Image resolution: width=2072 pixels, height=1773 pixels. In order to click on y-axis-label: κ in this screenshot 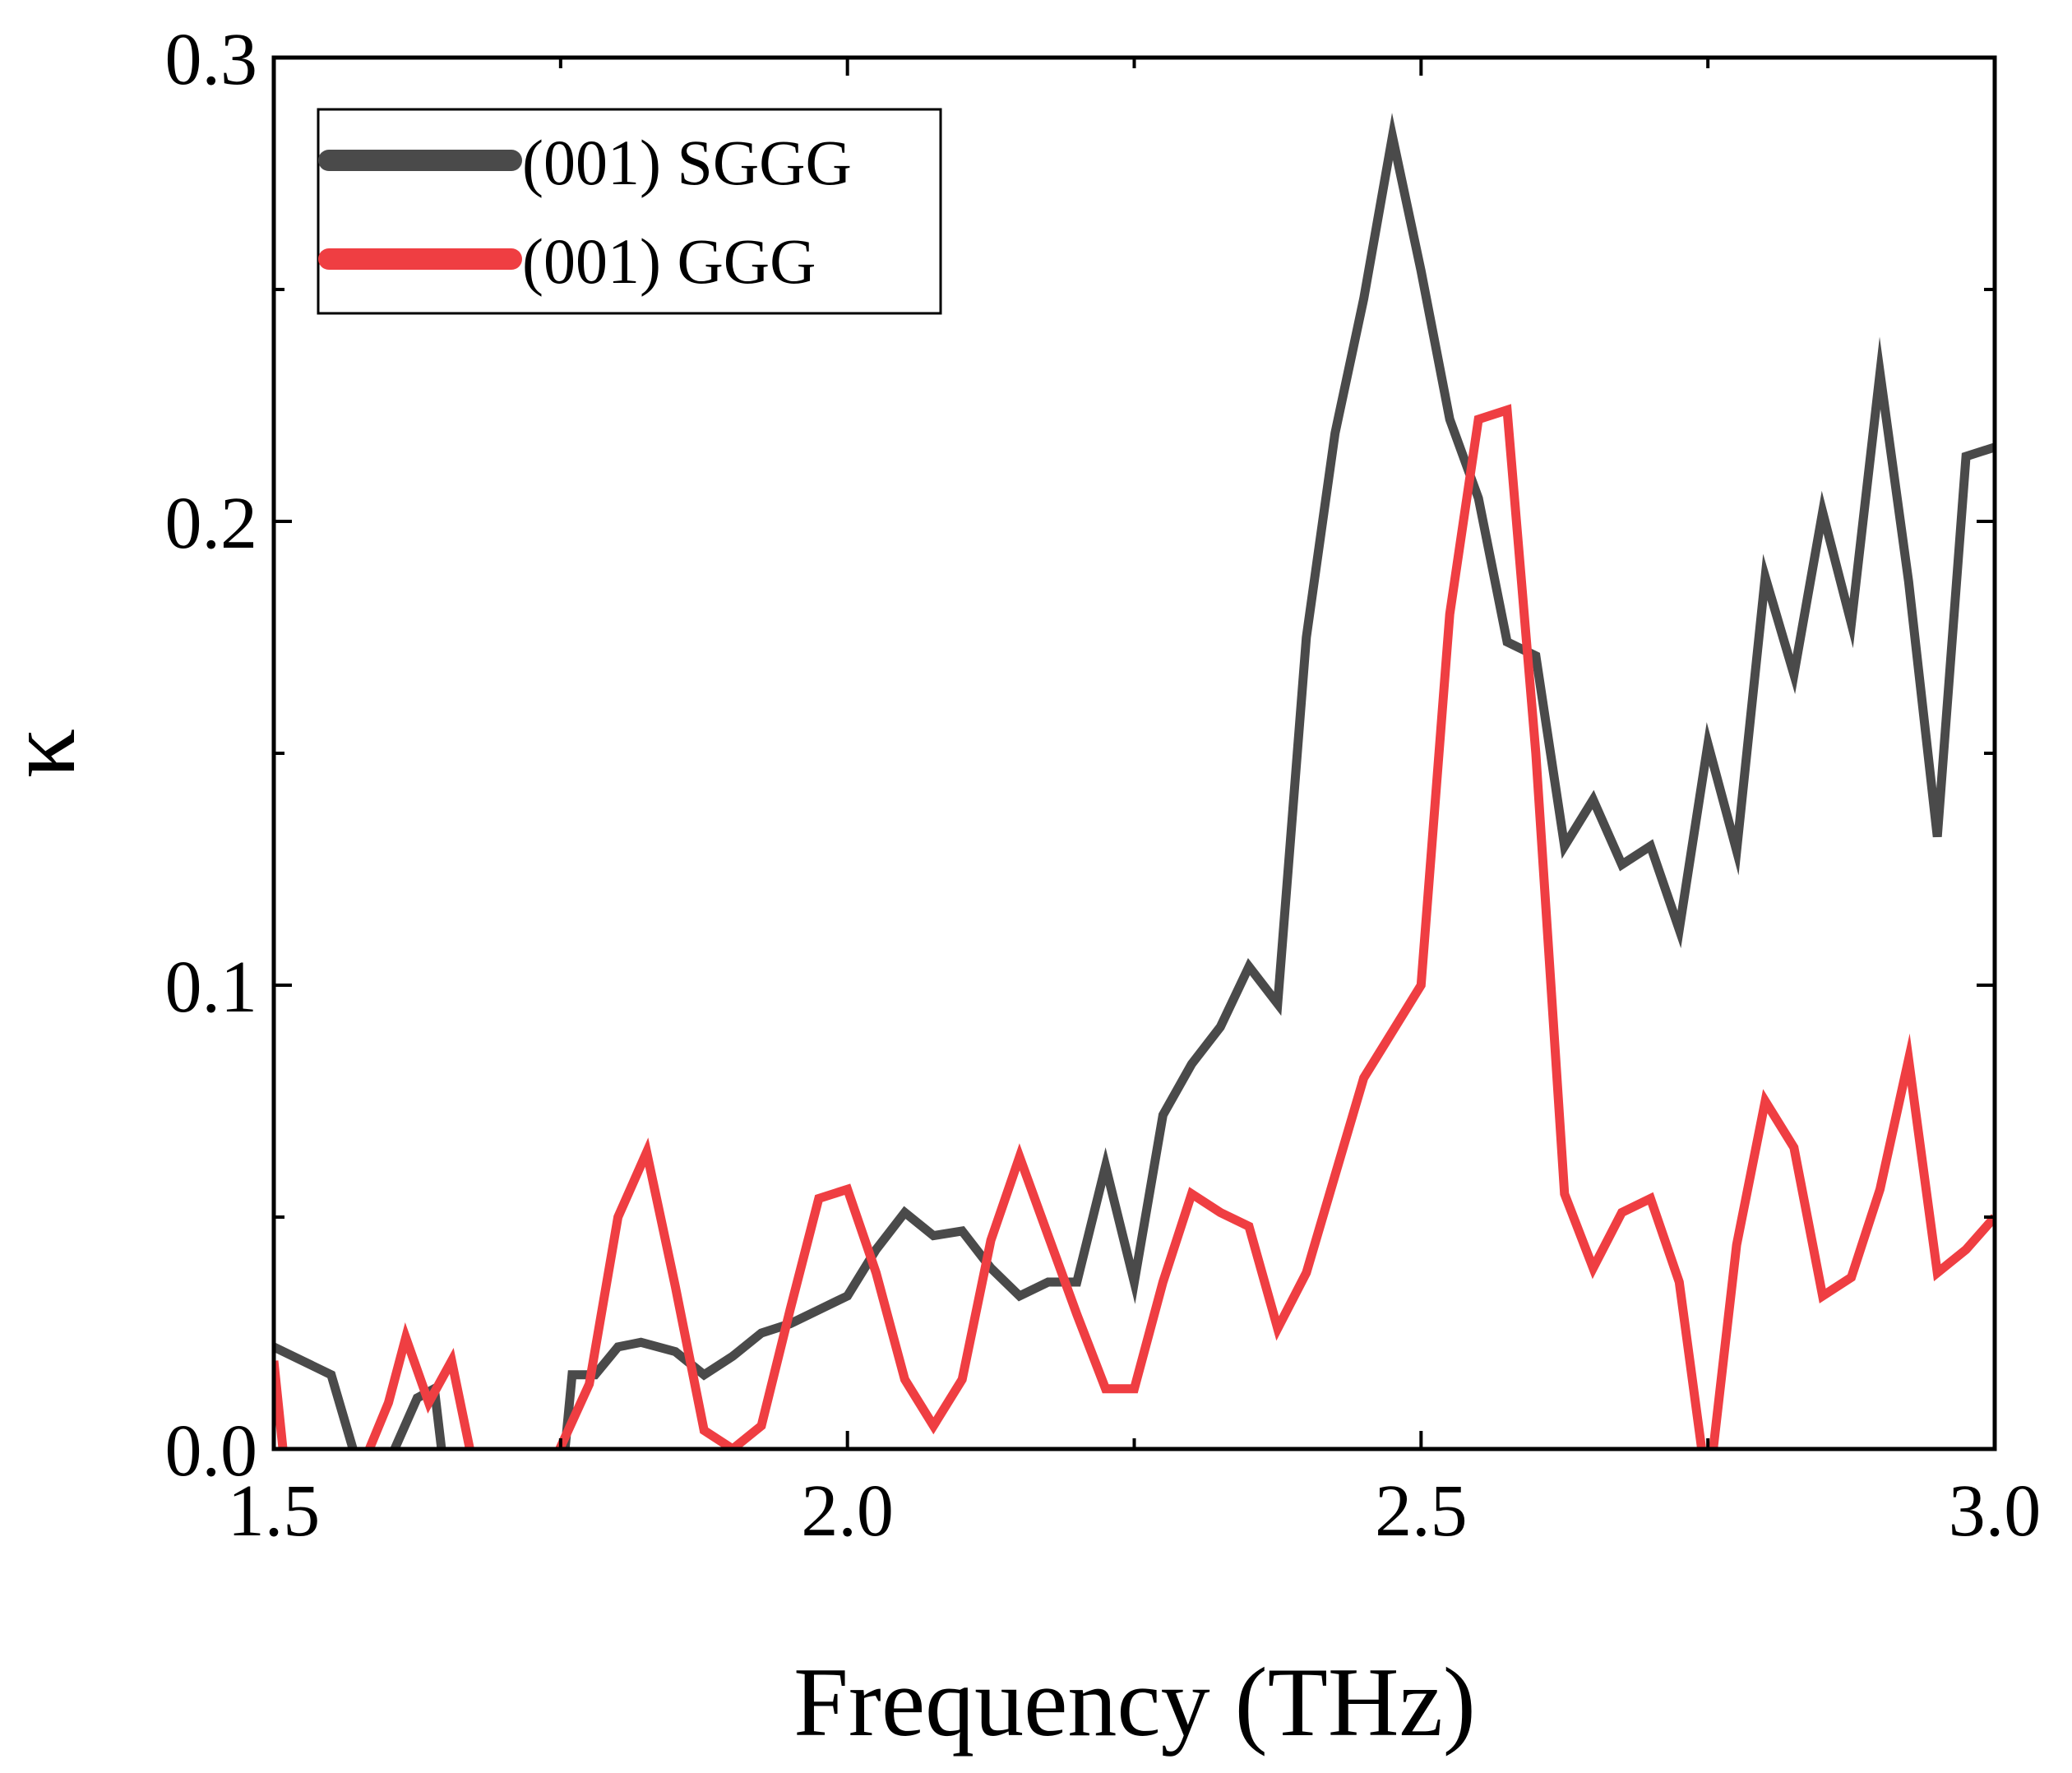, I will do `click(47, 753)`.